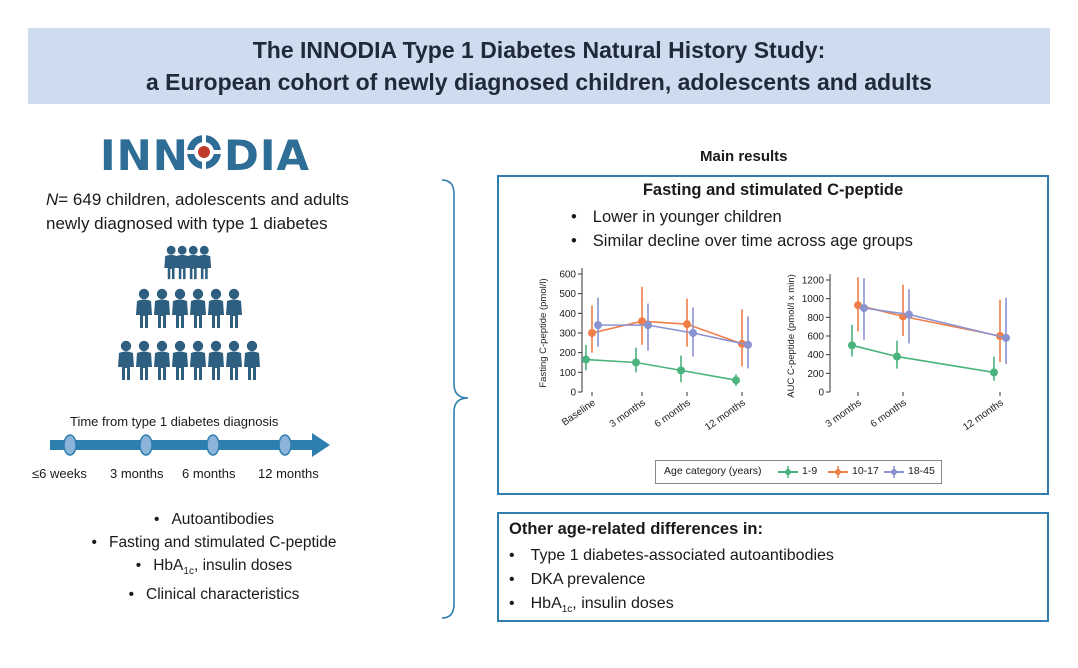  Describe the element at coordinates (137, 473) in the screenshot. I see `timeline-tick-label: 3 months` at that location.